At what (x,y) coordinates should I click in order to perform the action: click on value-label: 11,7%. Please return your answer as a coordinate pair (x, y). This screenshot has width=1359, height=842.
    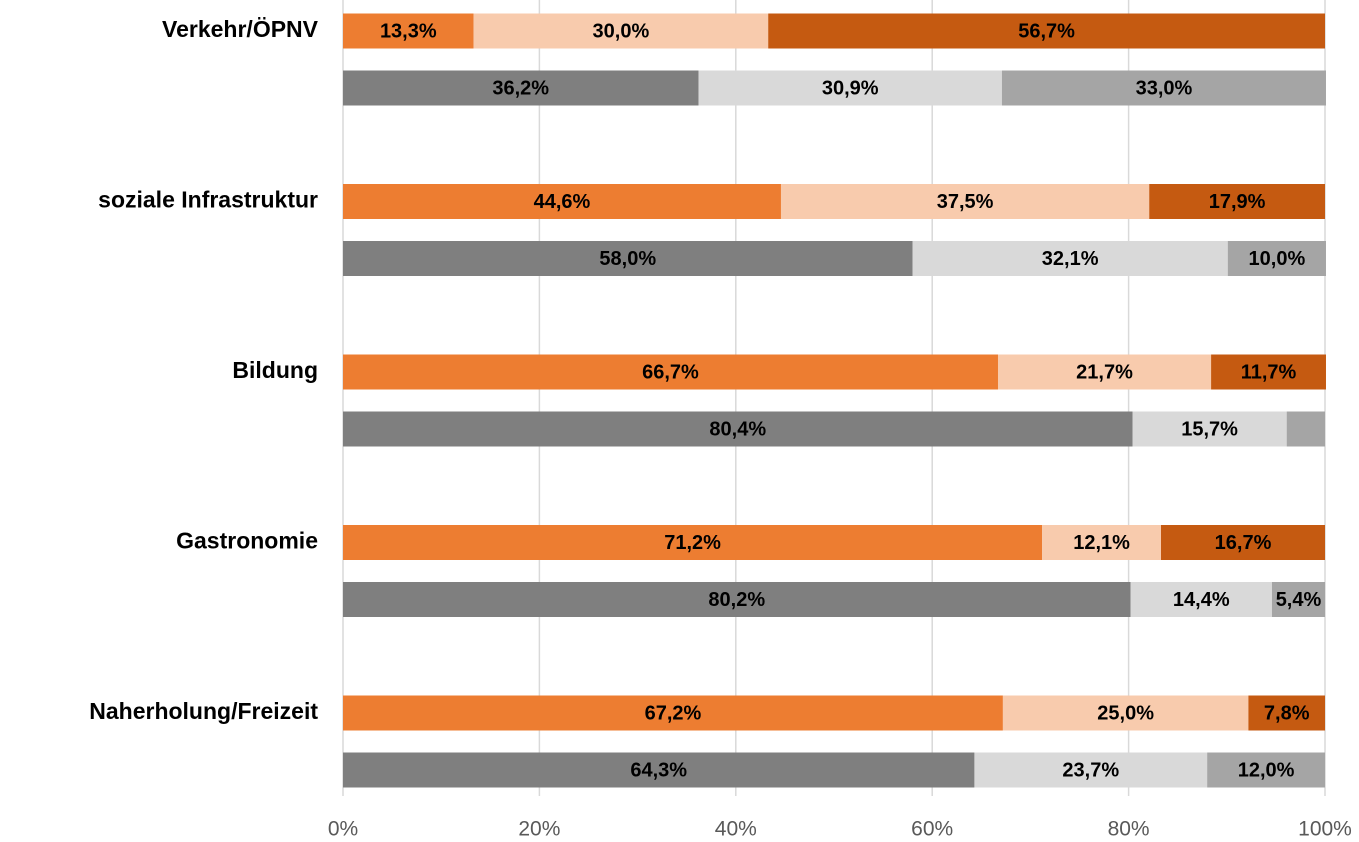
    Looking at the image, I should click on (1269, 372).